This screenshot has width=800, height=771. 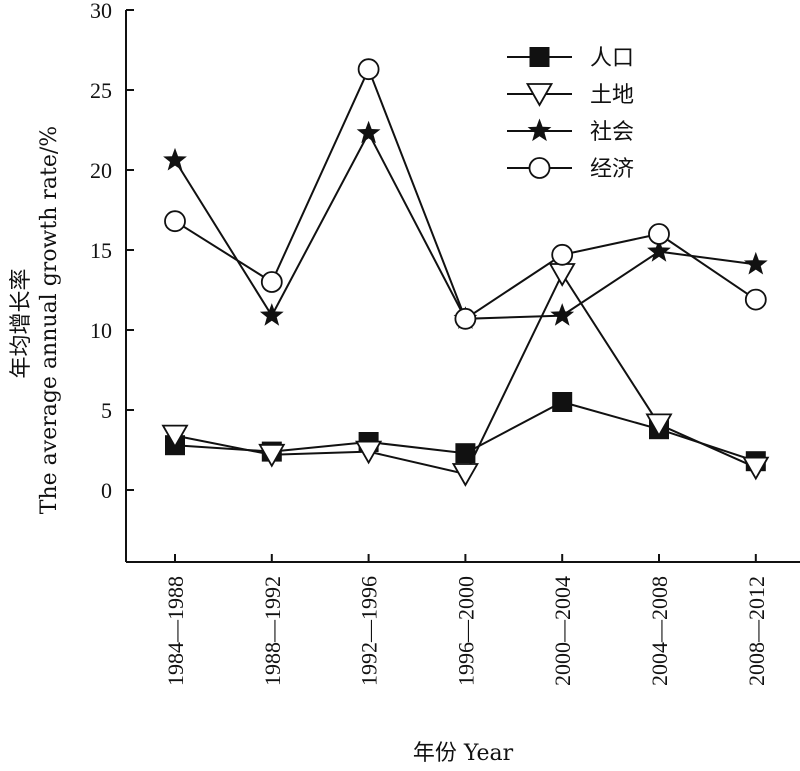 I want to click on y-tick-label: 25, so click(x=101, y=90).